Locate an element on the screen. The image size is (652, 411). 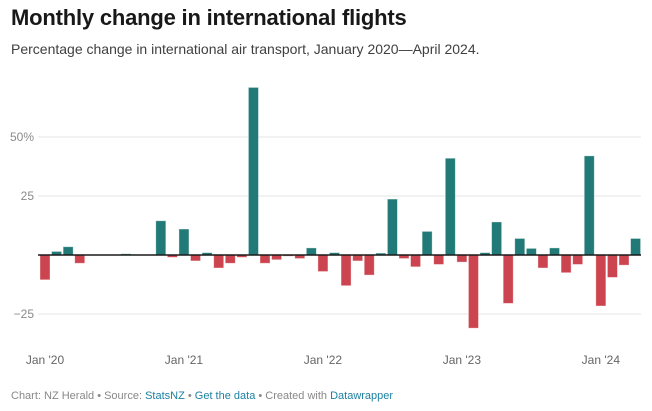
get-data-link: Get the data is located at coordinates (225, 396).